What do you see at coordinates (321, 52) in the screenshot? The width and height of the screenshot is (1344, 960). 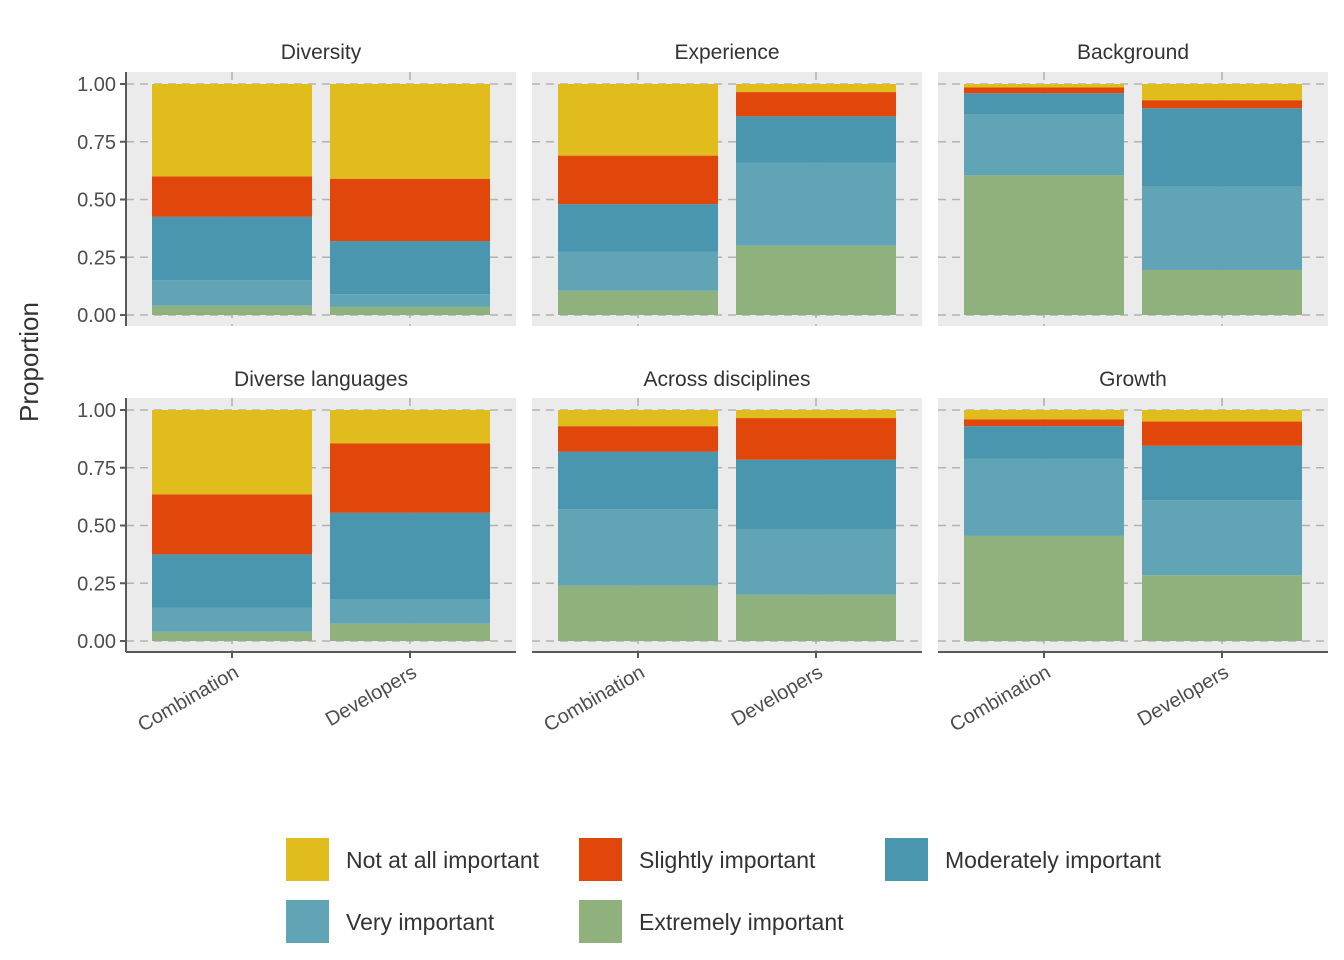 I see `facet-title: Diversity` at bounding box center [321, 52].